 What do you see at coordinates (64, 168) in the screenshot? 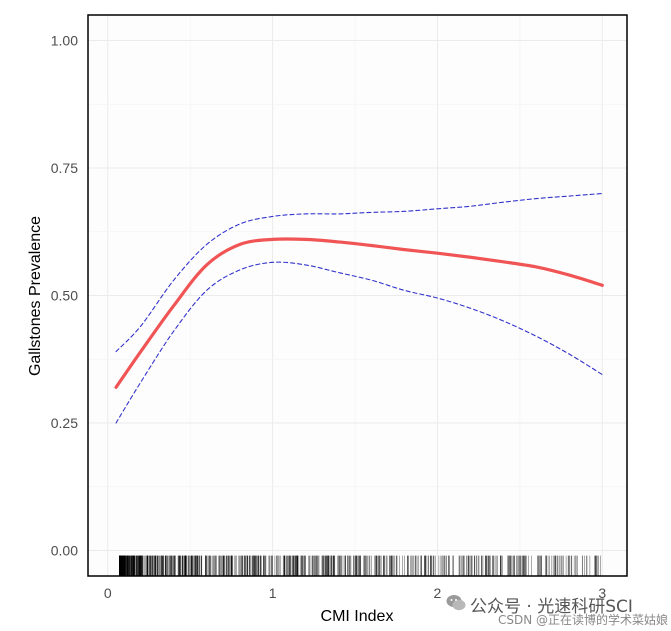
I see `y-tick-label: 0.75` at bounding box center [64, 168].